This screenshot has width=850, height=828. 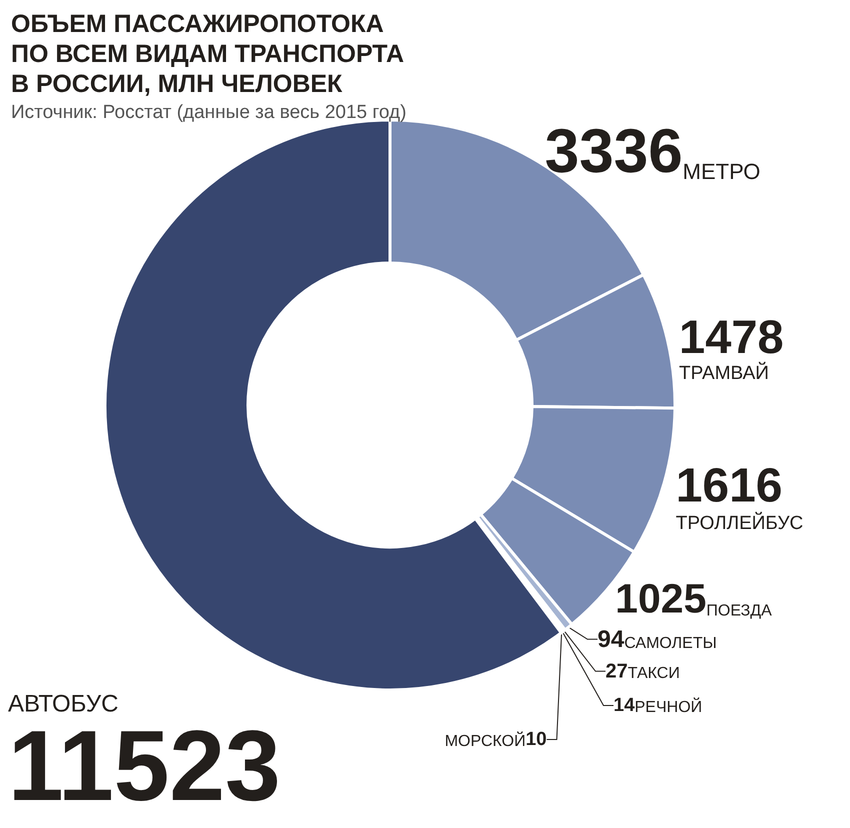 What do you see at coordinates (729, 486) in the screenshot?
I see `data-label: 1616` at bounding box center [729, 486].